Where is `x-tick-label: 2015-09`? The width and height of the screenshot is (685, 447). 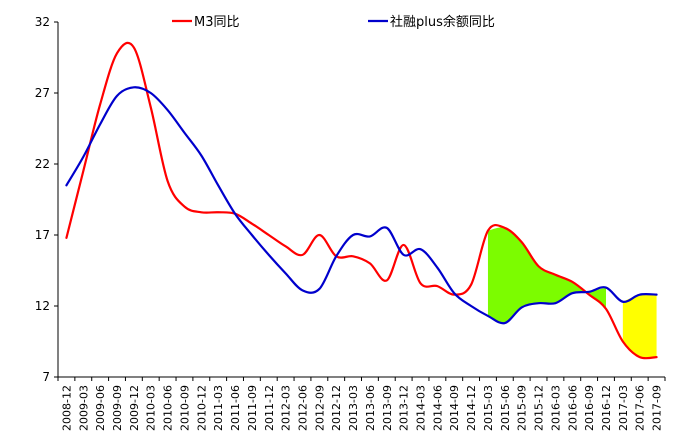 x-tick-label: 2015-09 is located at coordinates (522, 408).